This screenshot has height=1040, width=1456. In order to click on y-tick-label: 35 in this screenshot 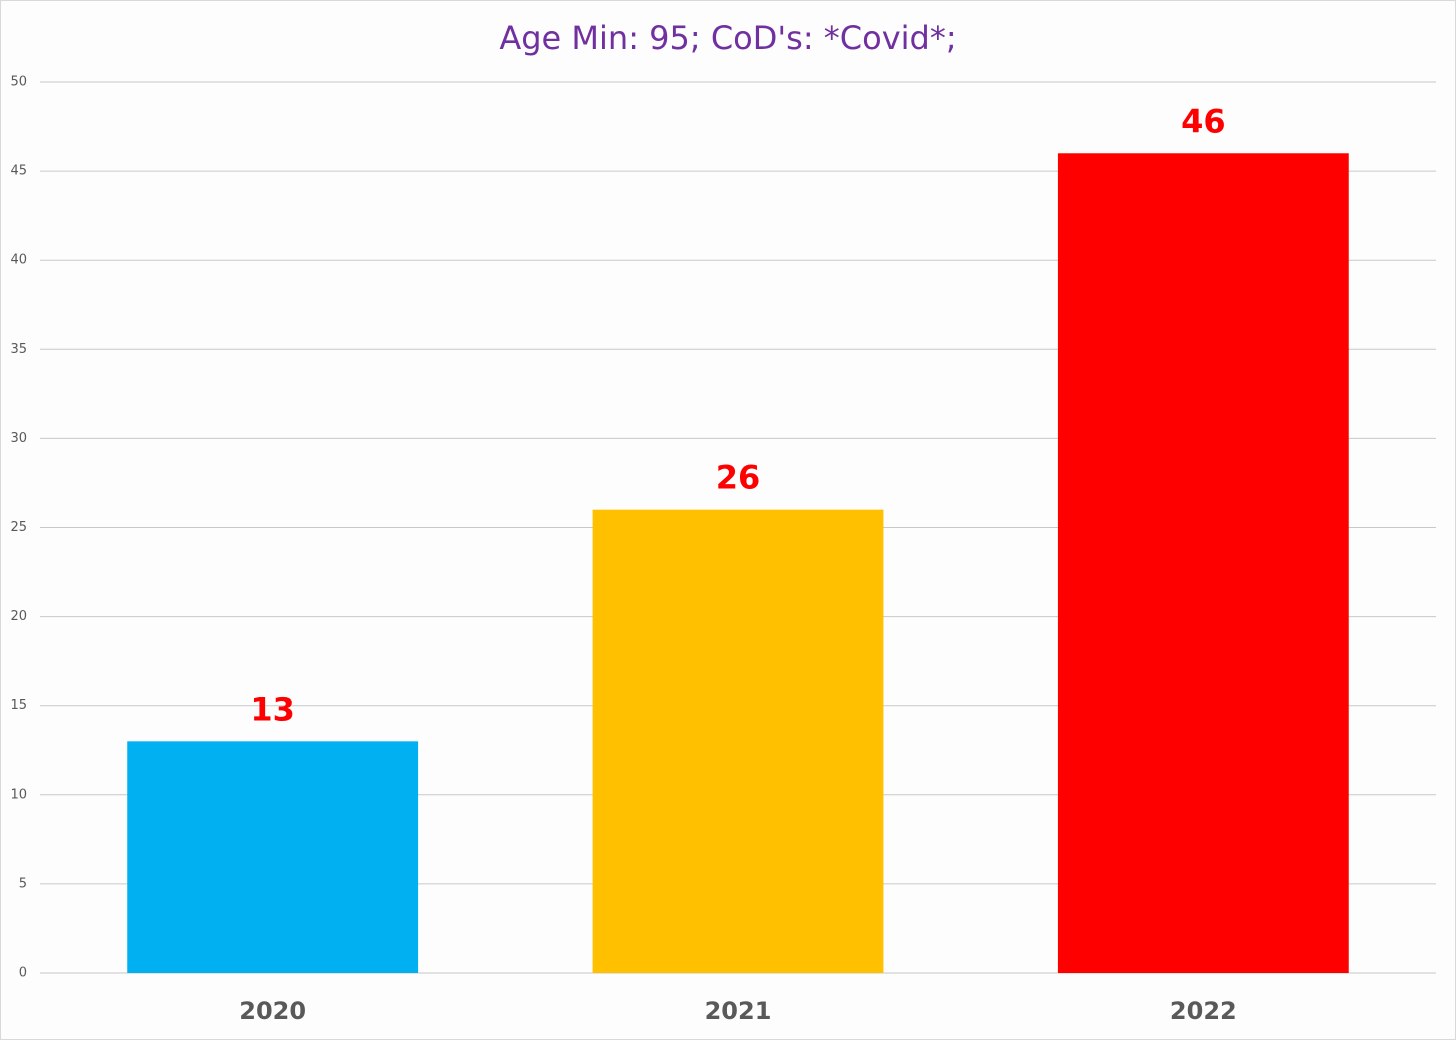, I will do `click(18, 349)`.